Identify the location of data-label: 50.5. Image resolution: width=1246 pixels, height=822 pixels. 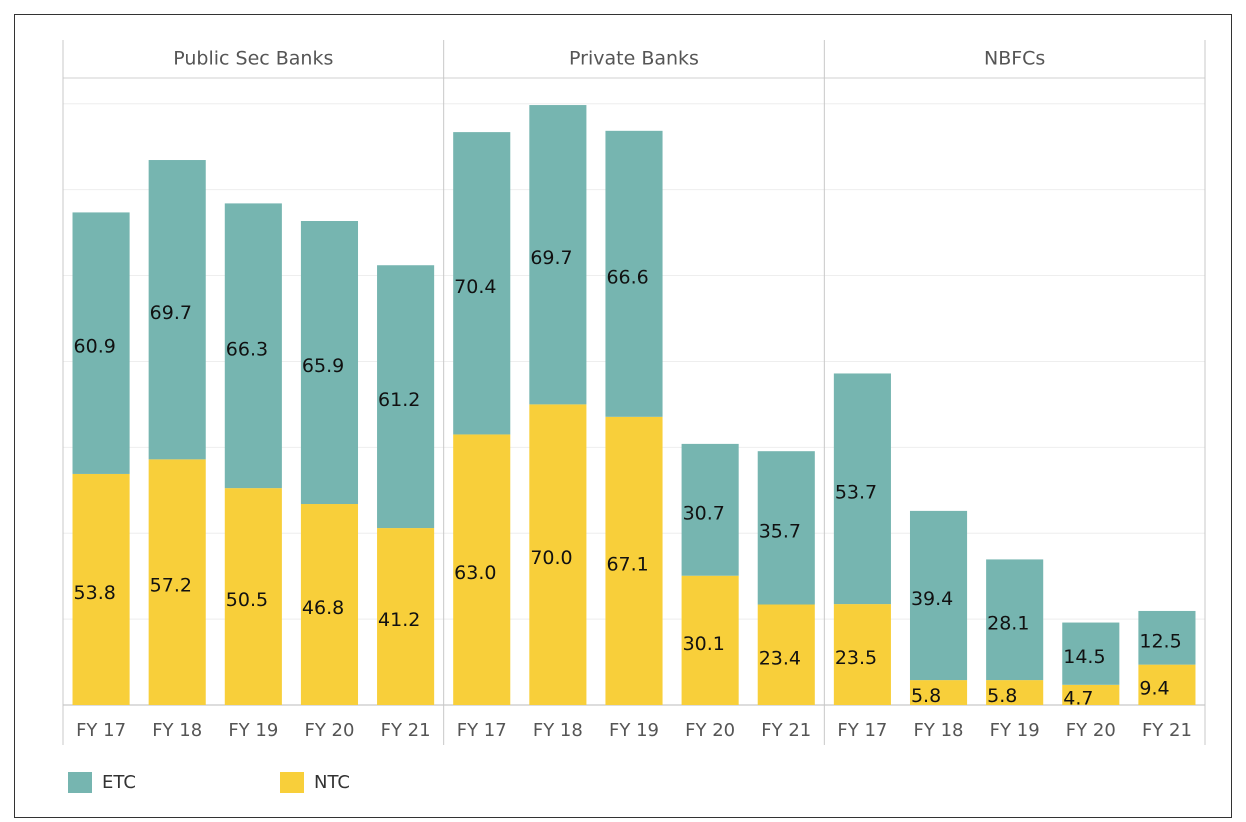
(247, 600).